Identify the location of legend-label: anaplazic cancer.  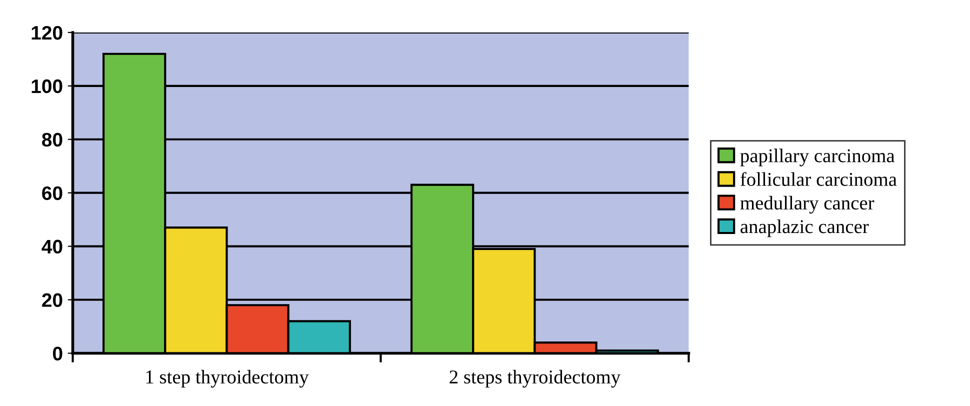
(804, 229).